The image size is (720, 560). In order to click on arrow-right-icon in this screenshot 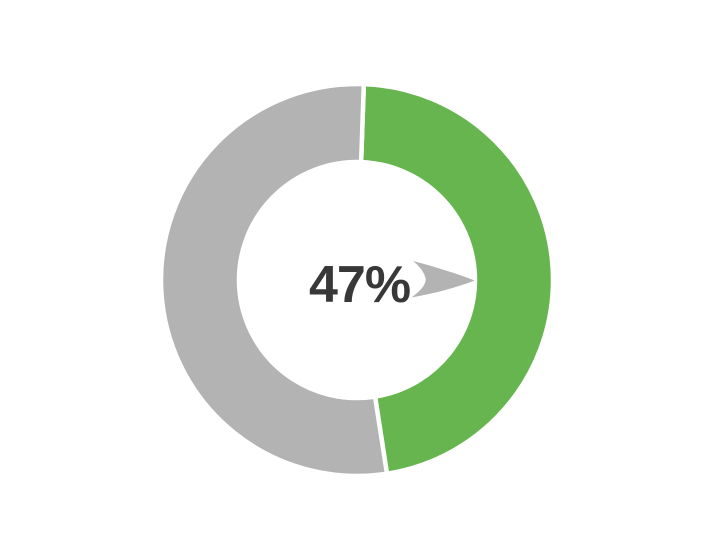, I will do `click(443, 279)`.